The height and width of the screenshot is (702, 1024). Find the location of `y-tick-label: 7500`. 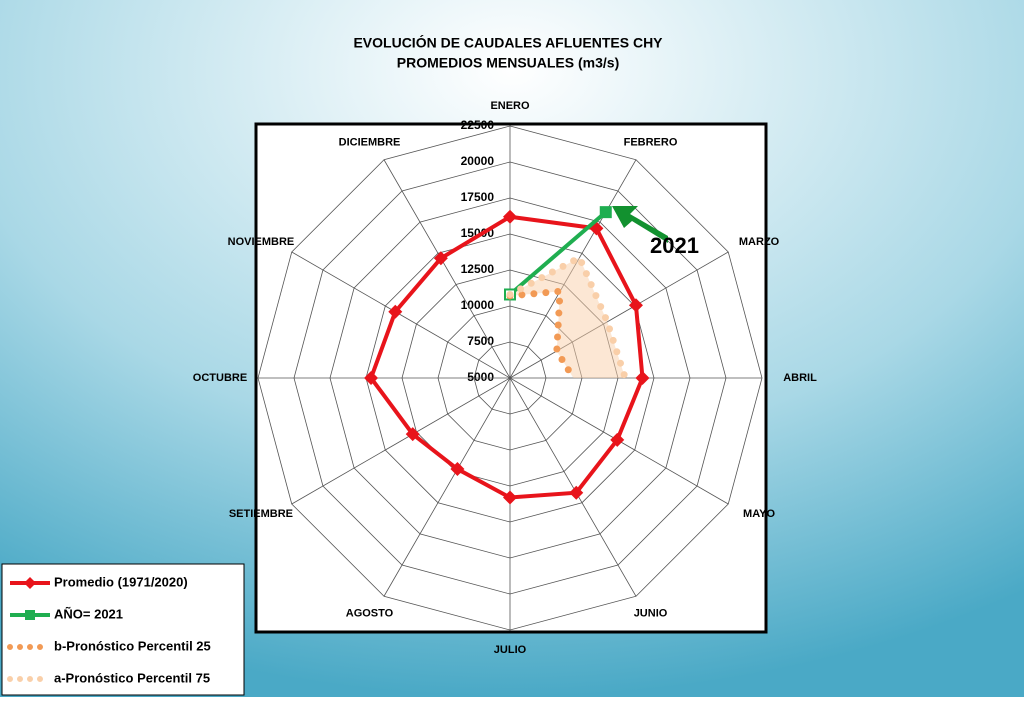

y-tick-label: 7500 is located at coordinates (480, 341).